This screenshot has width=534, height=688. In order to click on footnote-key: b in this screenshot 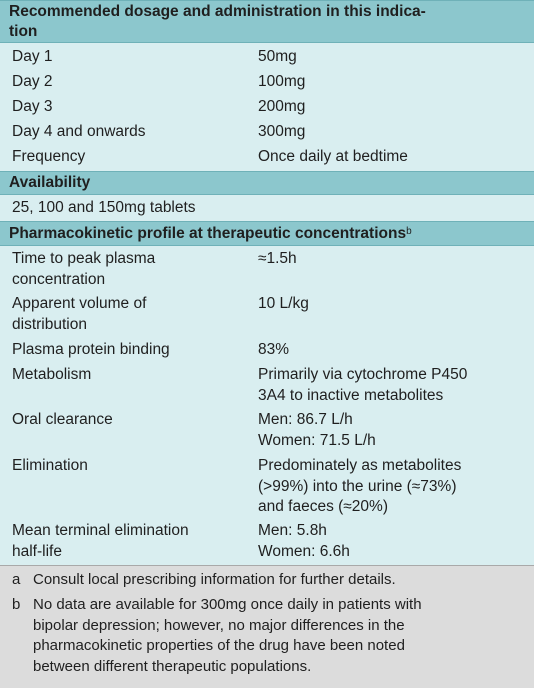, I will do `click(16, 604)`.